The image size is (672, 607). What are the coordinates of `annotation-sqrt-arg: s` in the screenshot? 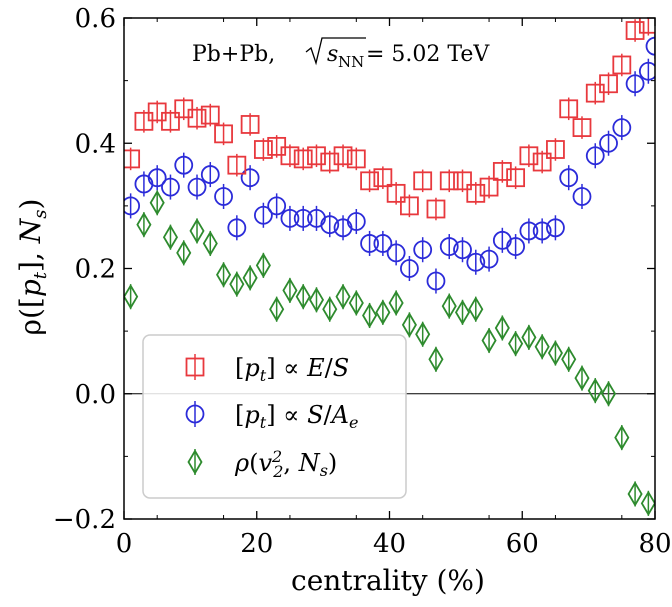 It's located at (332, 54).